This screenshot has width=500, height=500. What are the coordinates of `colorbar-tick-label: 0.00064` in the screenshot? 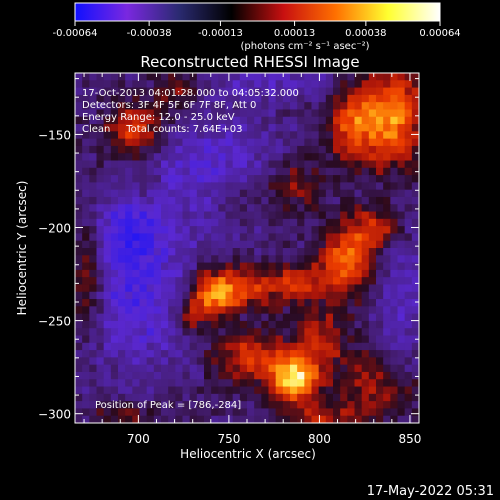 It's located at (439, 33).